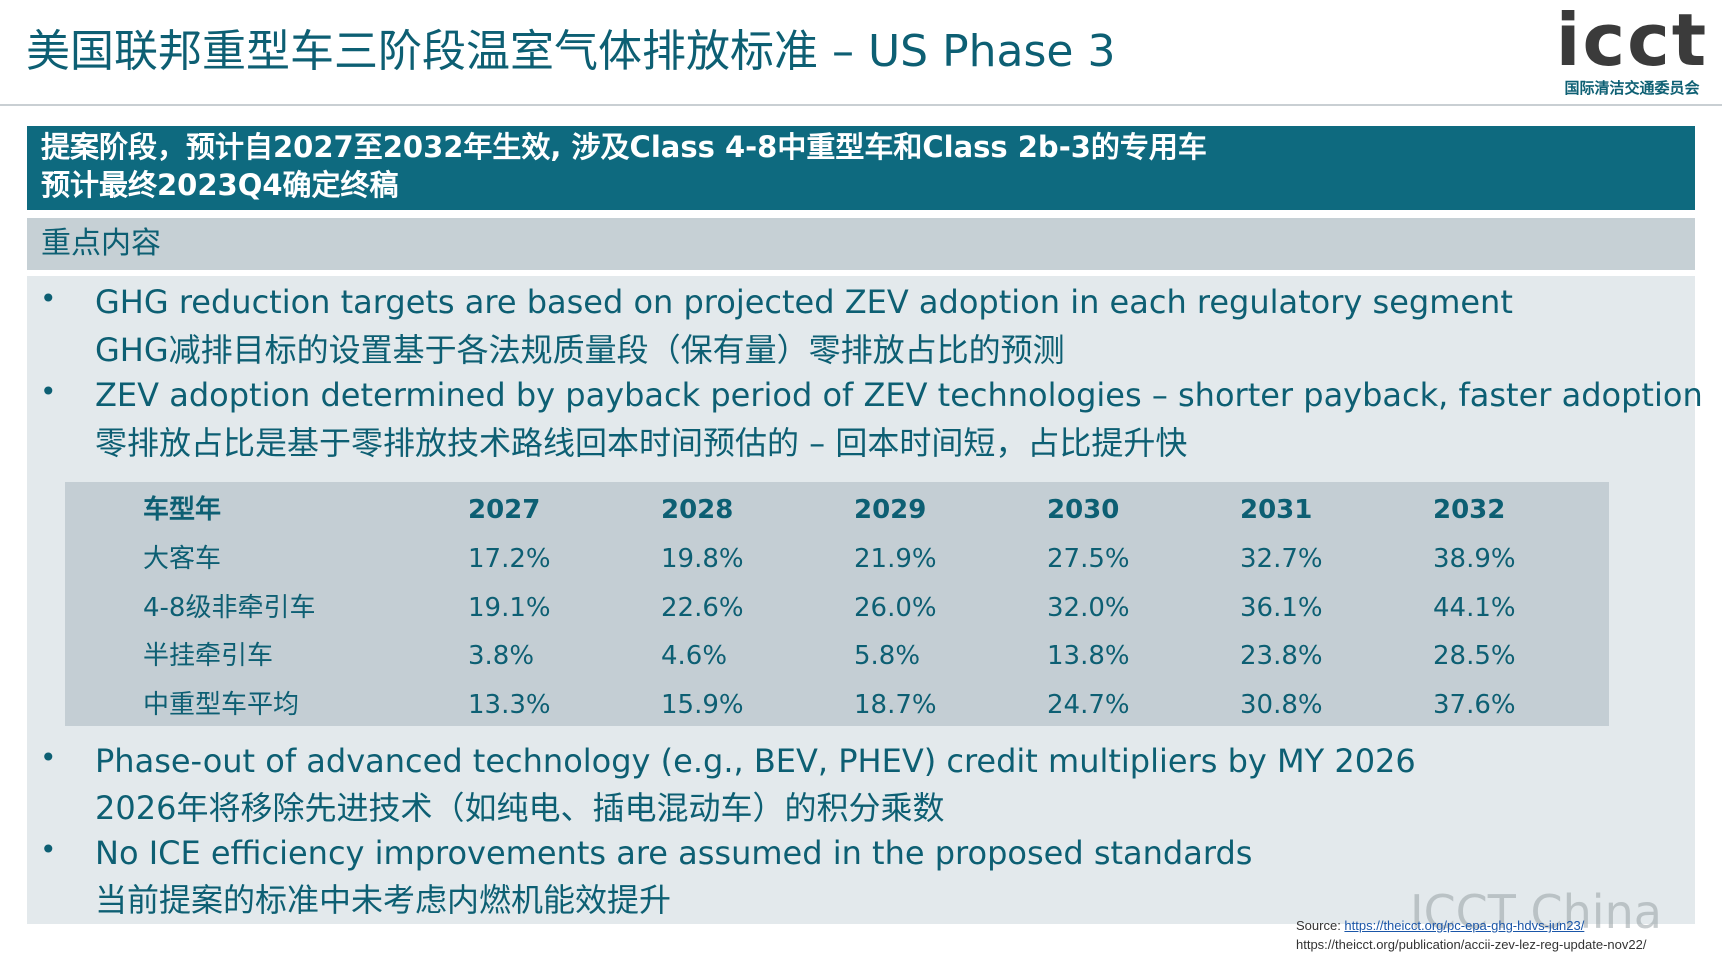  I want to click on table-cell: 38.9%, so click(1474, 559).